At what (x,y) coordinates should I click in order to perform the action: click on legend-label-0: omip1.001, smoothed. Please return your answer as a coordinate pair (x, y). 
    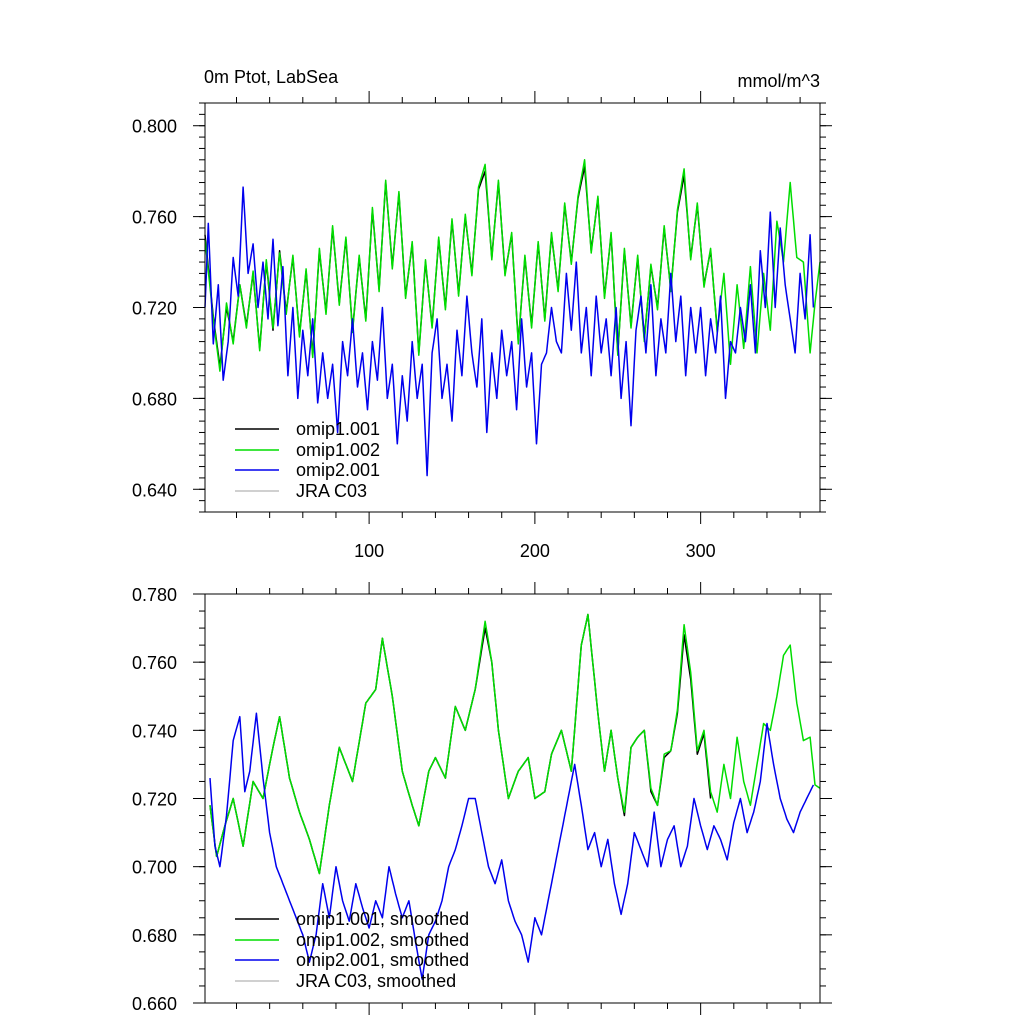
    Looking at the image, I should click on (382, 919).